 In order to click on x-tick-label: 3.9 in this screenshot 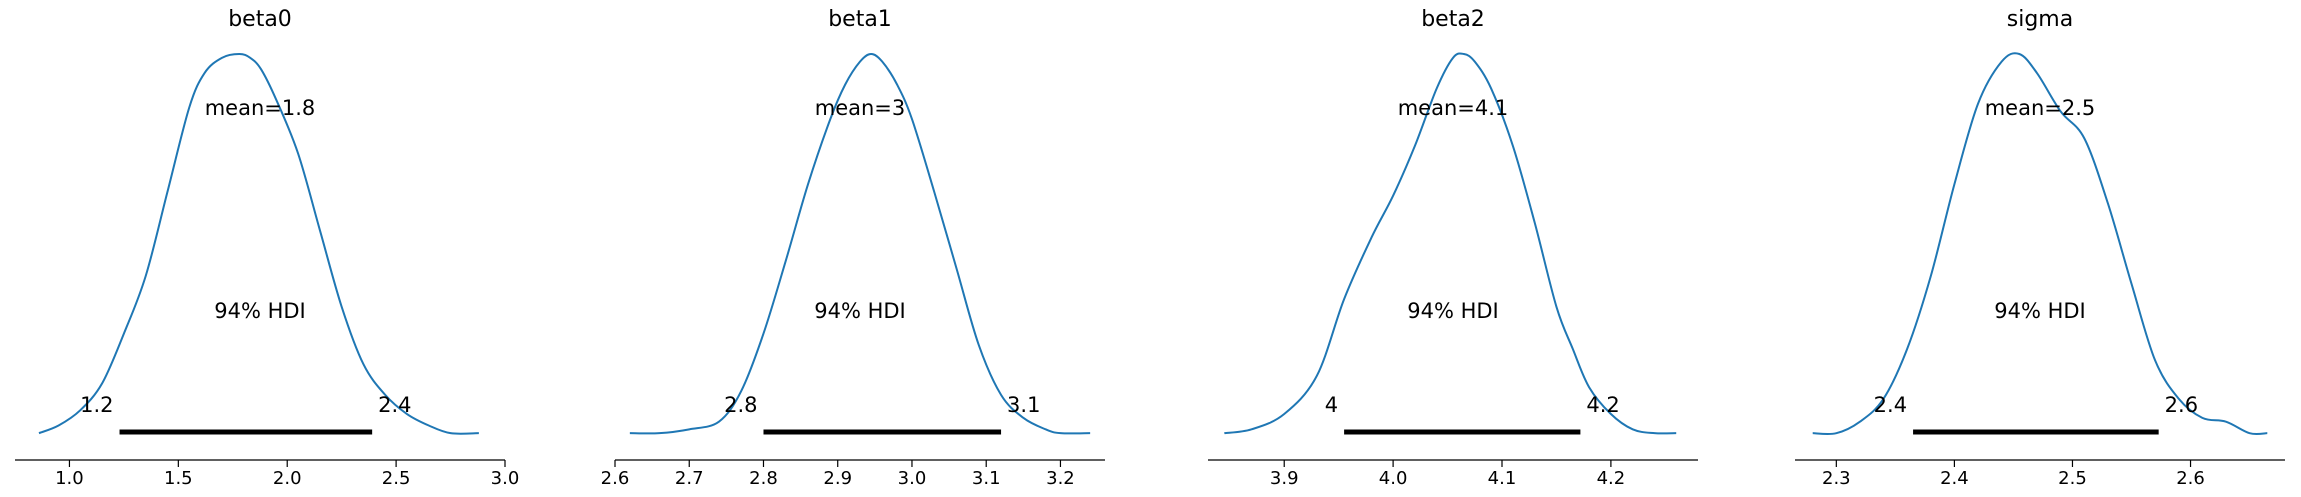, I will do `click(1284, 478)`.